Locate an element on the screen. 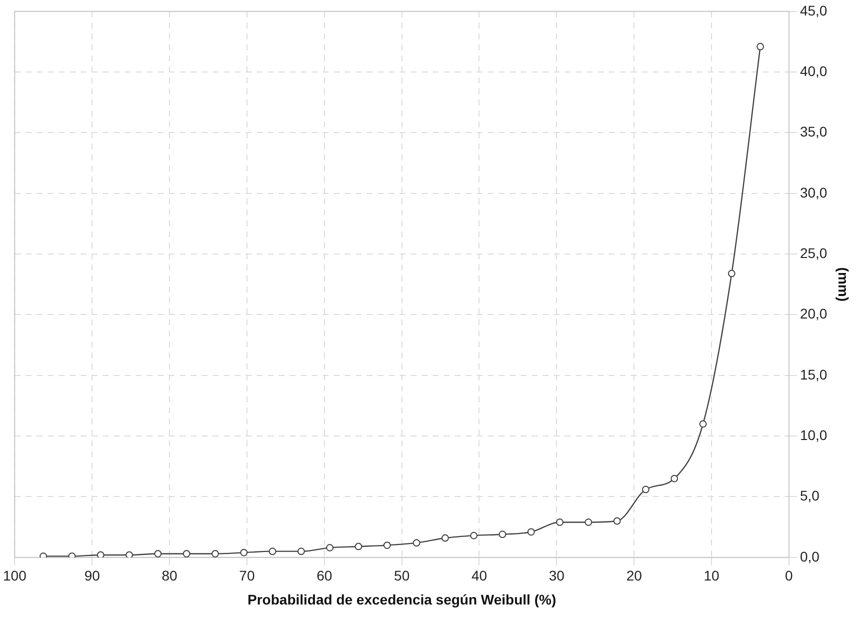 The image size is (865, 621). x-tick-label: 80 is located at coordinates (170, 576).